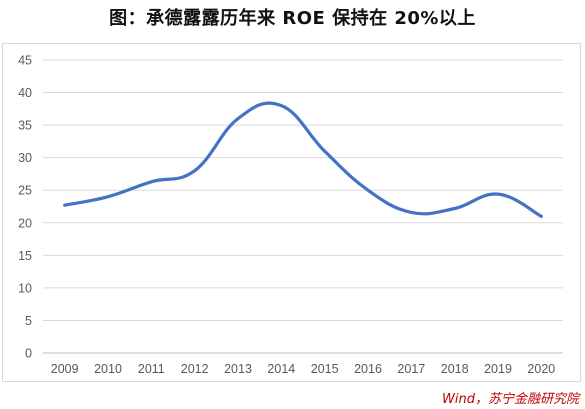  I want to click on y-tick-label: 25, so click(25, 191).